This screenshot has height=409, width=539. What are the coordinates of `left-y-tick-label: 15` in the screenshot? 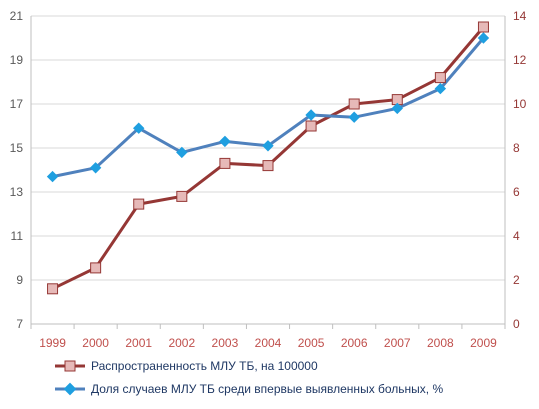 It's located at (17, 148).